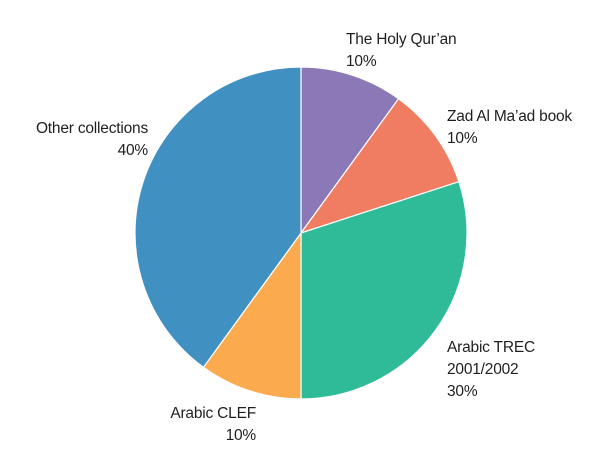 This screenshot has width=600, height=452. What do you see at coordinates (509, 116) in the screenshot?
I see `slice-label-zad-al-maad: Zad Al Ma’ad book` at bounding box center [509, 116].